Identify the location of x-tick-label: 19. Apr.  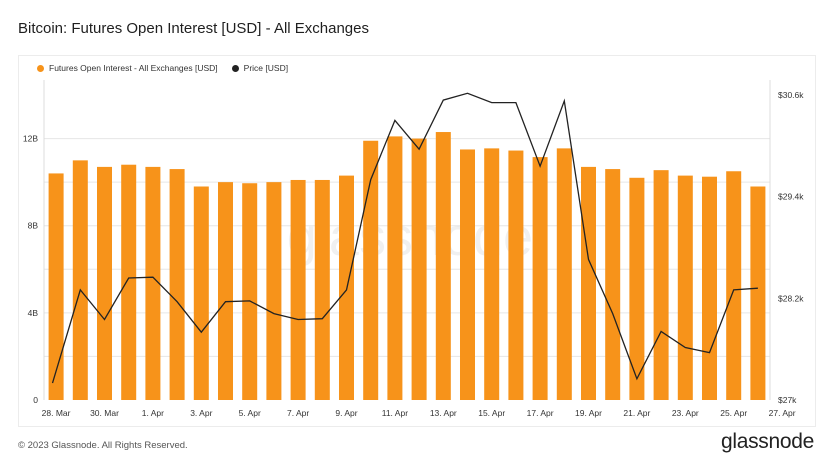
(588, 413).